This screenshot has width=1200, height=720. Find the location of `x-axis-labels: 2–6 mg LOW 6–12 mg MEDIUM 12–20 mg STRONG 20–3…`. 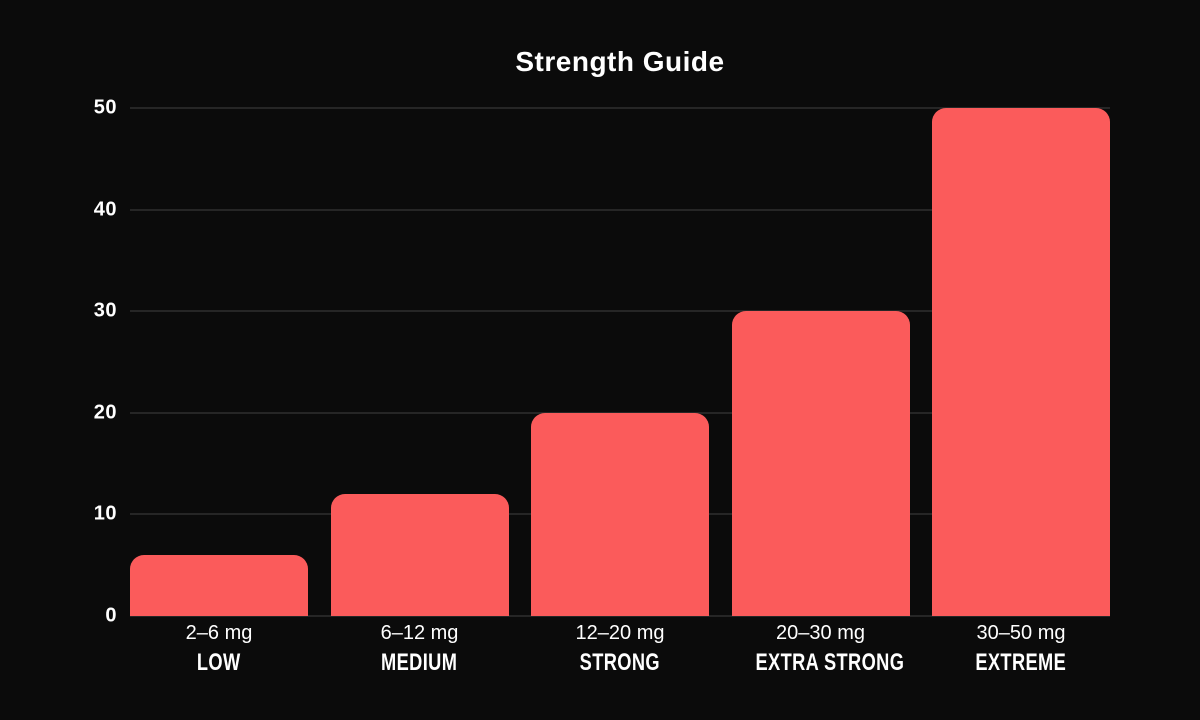

x-axis-labels: 2–6 mg LOW 6–12 mg MEDIUM 12–20 mg STRONG 20–3… is located at coordinates (620, 648).